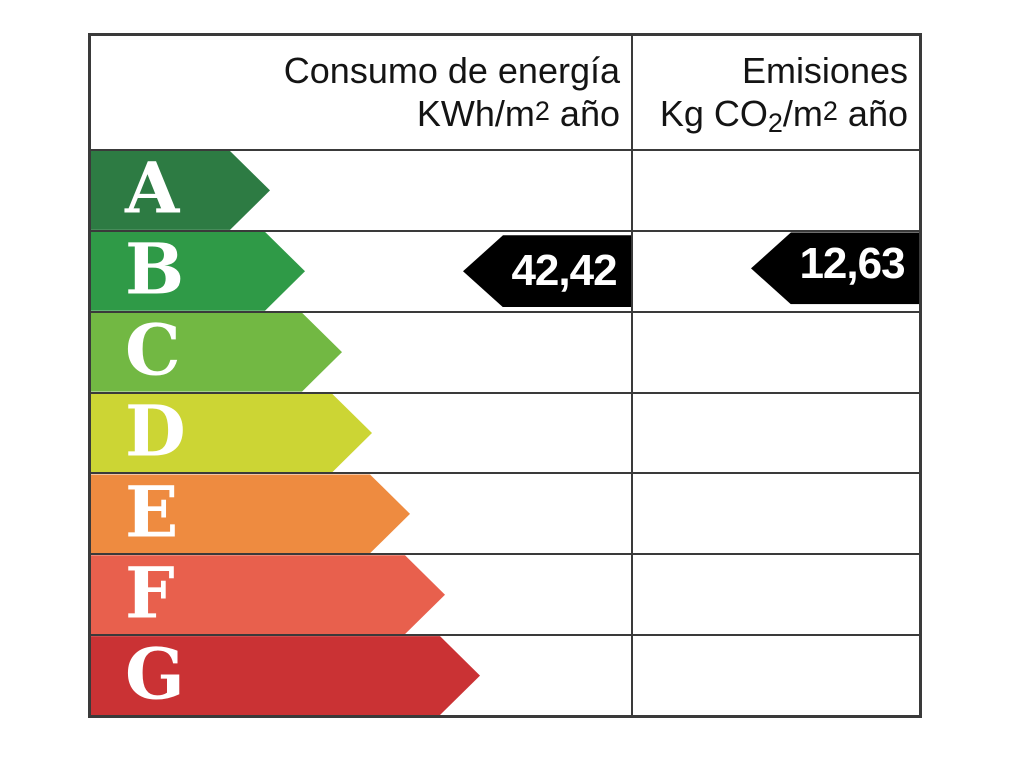  I want to click on rating-letter-c: C, so click(153, 350).